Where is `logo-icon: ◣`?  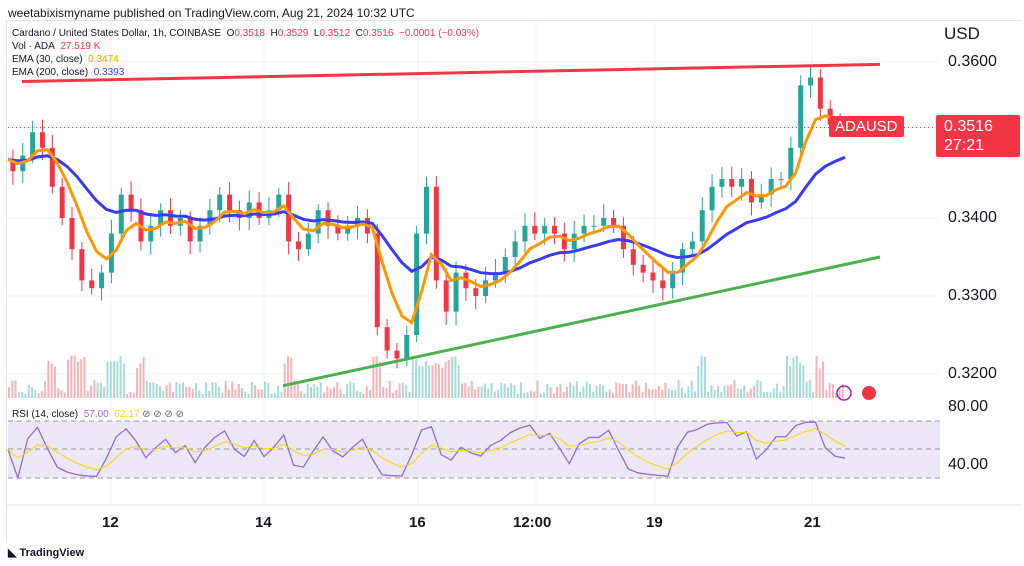
logo-icon: ◣ is located at coordinates (12, 553).